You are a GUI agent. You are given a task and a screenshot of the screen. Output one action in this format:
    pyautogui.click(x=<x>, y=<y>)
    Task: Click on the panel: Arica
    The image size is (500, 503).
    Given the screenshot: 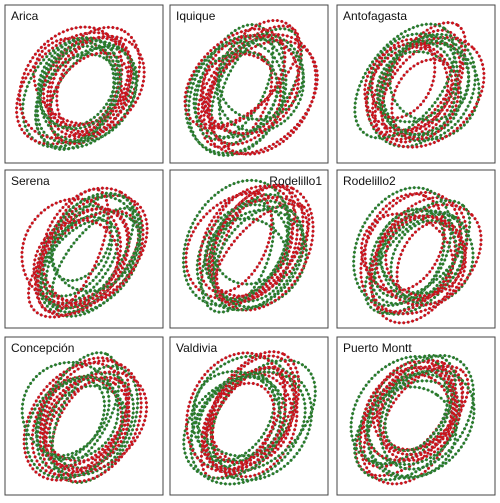 What is the action you would take?
    pyautogui.click(x=84, y=84)
    